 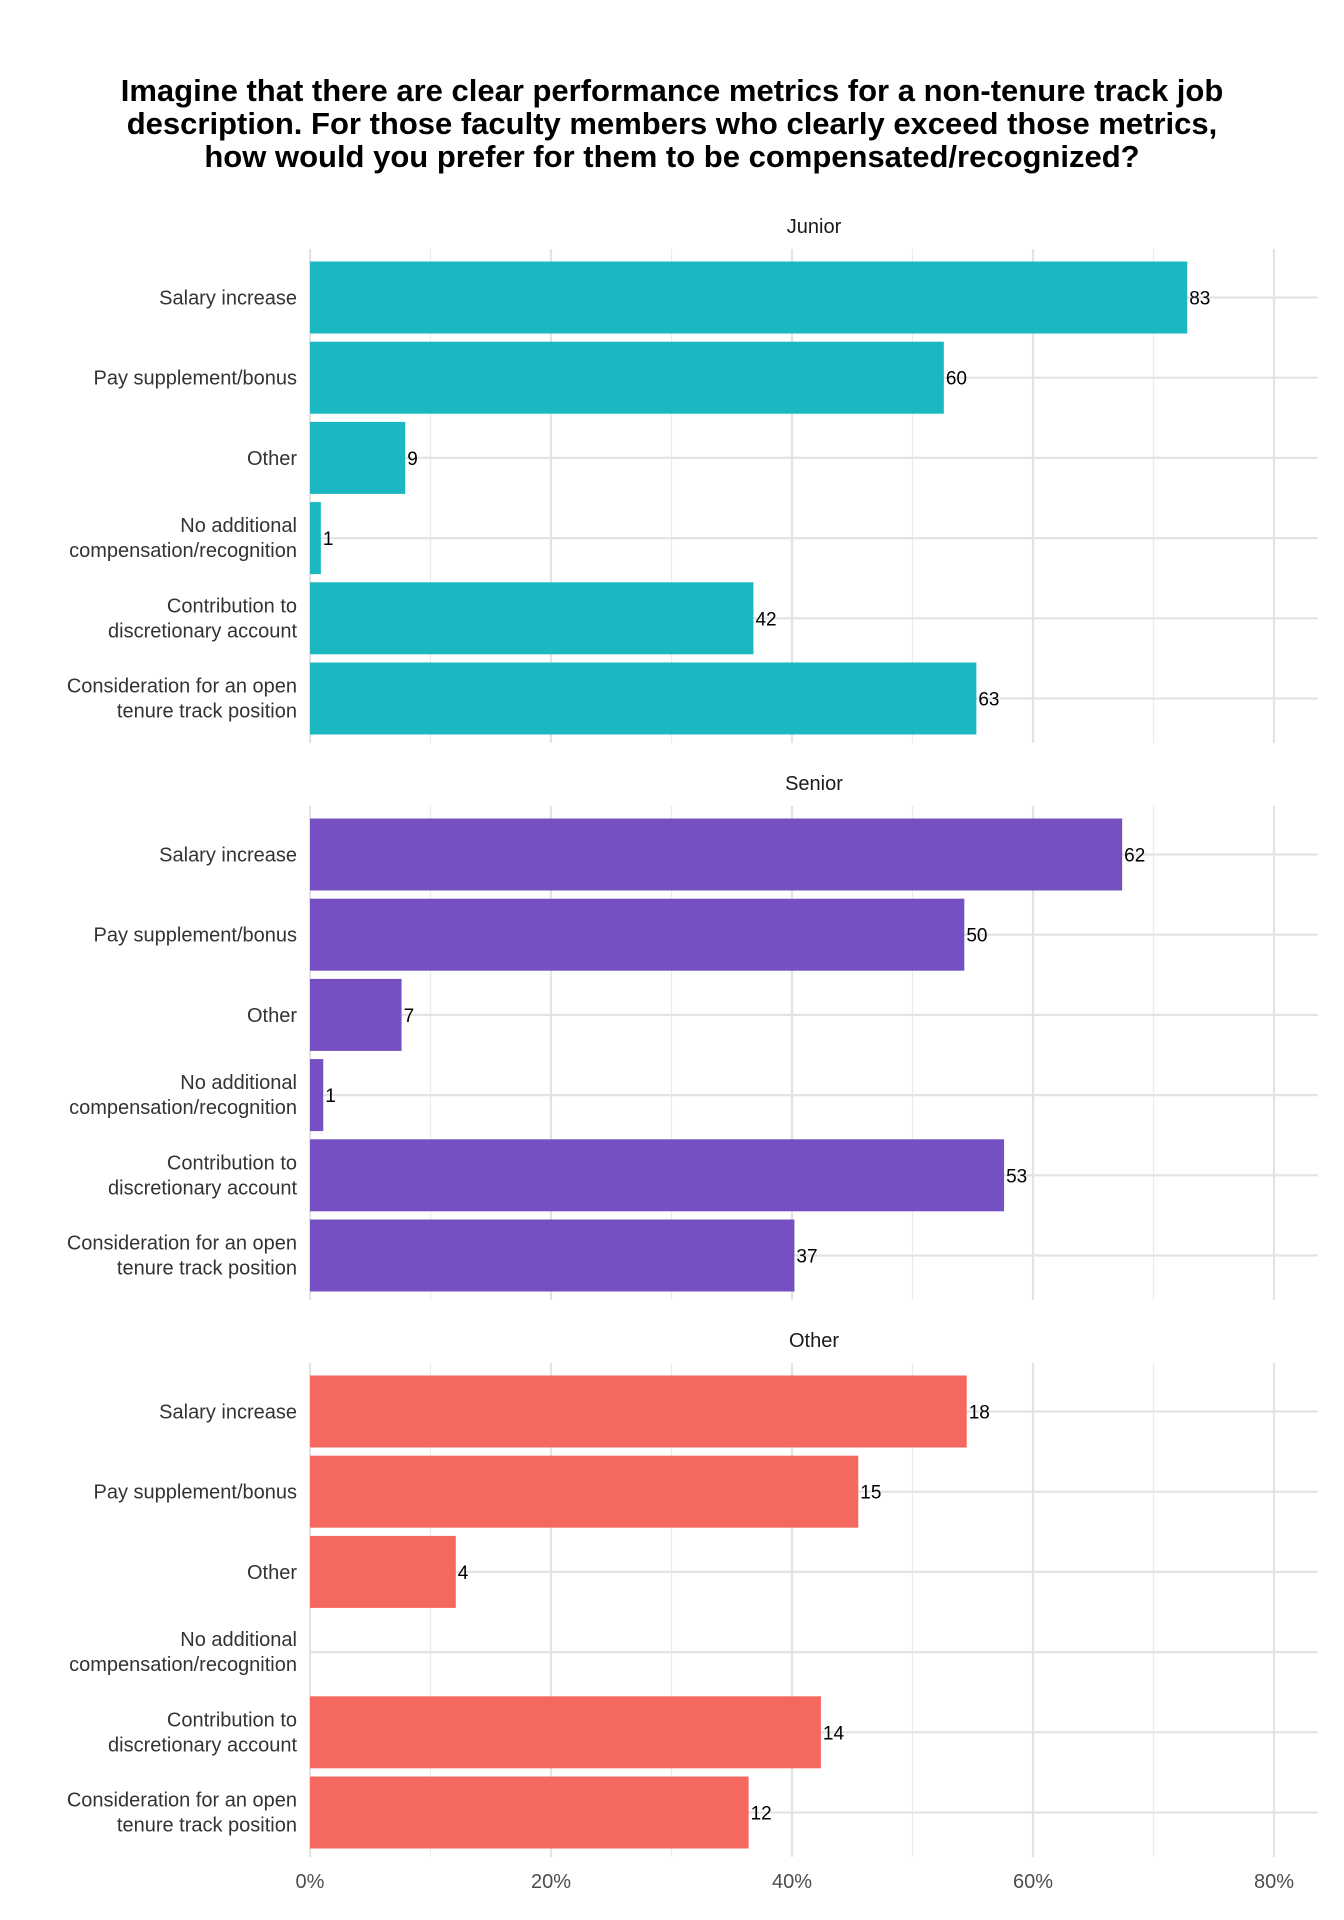 I want to click on facet-strip-label: Junior, so click(x=814, y=227).